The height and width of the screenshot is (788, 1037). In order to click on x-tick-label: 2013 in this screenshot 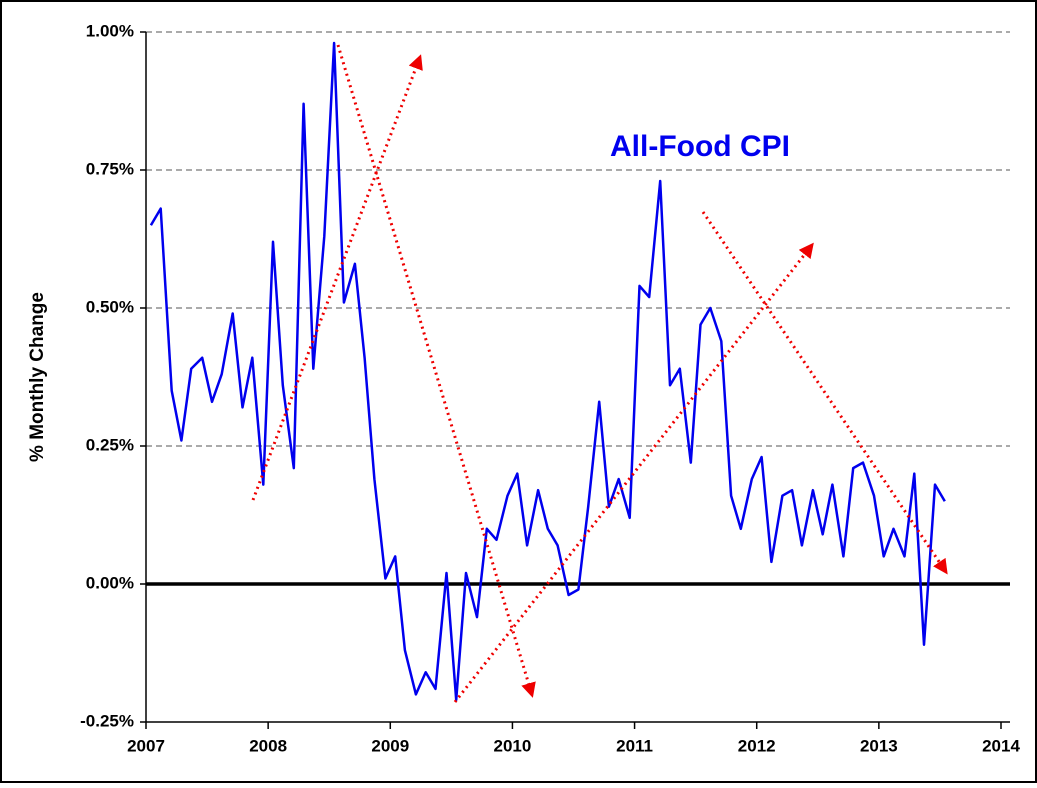, I will do `click(879, 745)`.